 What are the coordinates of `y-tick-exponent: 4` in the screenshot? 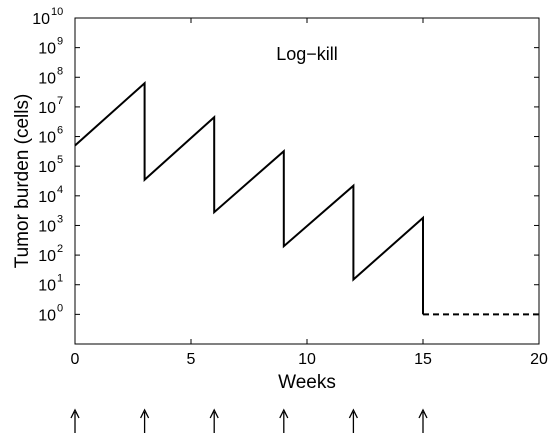 It's located at (60, 190).